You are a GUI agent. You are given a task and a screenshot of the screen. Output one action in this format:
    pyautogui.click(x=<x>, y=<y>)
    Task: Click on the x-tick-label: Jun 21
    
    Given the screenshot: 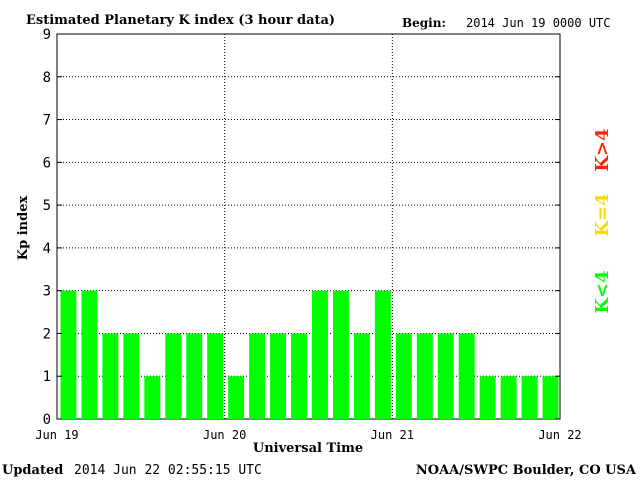 What is the action you would take?
    pyautogui.click(x=392, y=435)
    